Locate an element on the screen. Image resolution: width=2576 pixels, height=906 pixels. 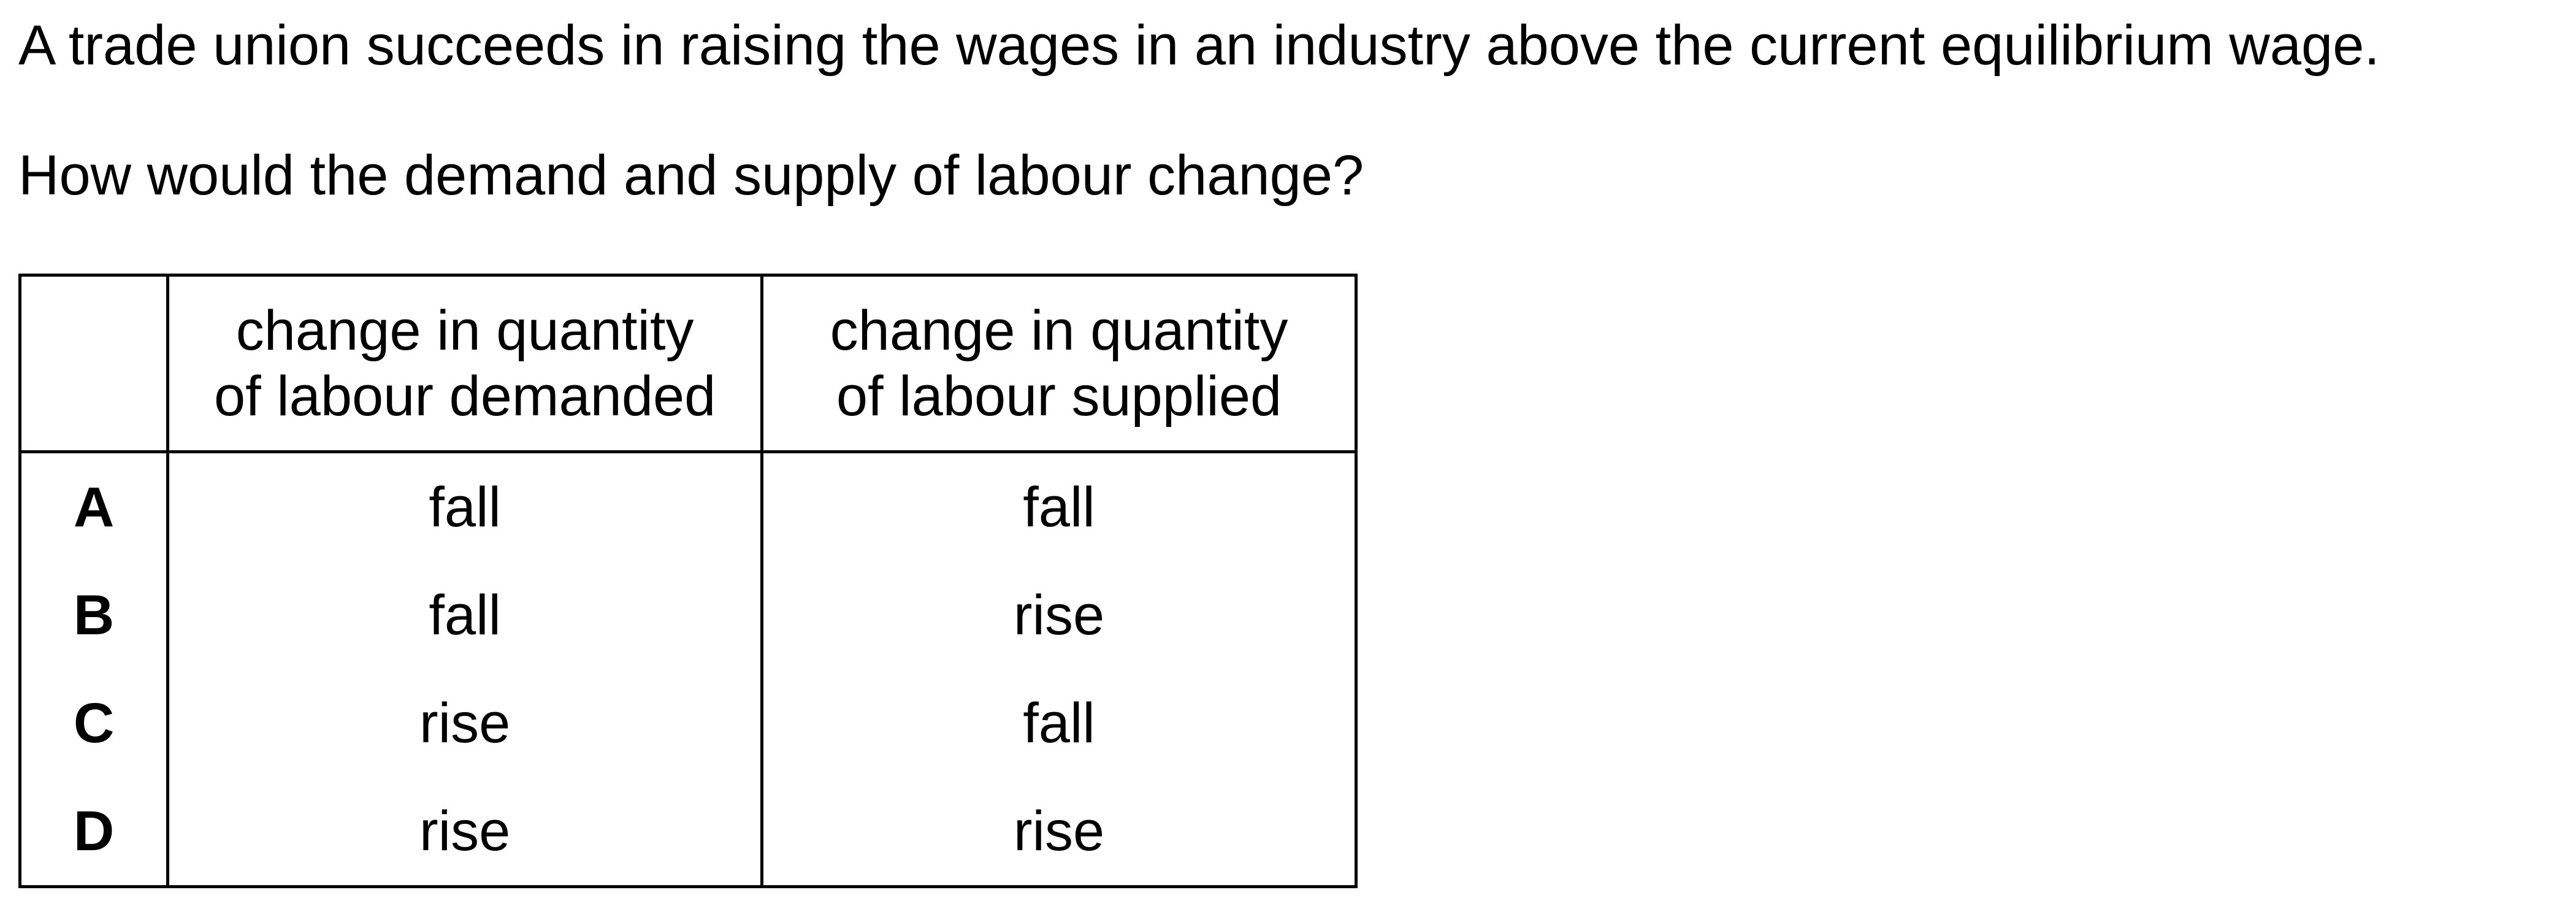
header-supplied-cell: change in quantity of labour supplied is located at coordinates (1058, 364).